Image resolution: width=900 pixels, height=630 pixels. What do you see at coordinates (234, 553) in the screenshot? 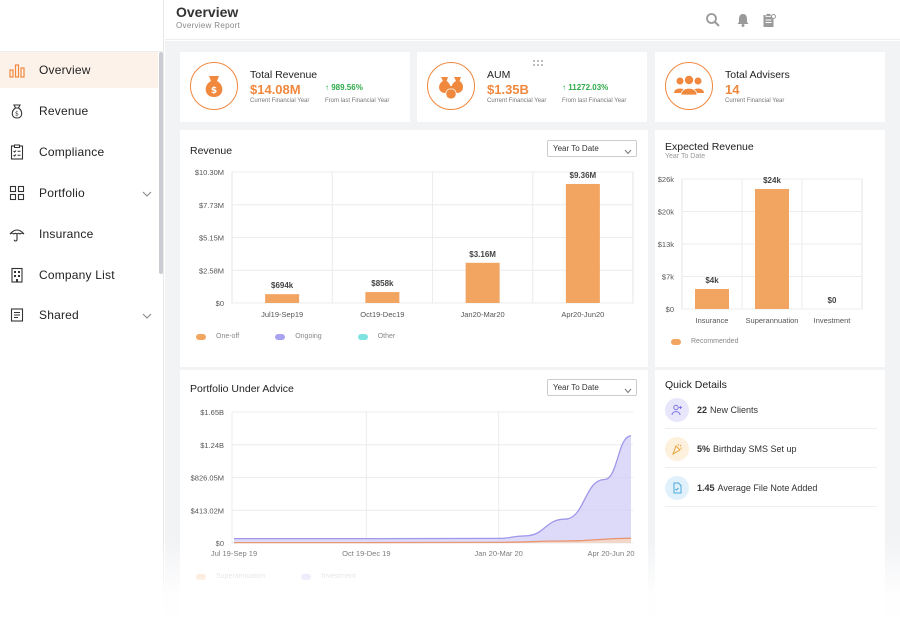
I see `x-tick-label: Jul 19-Sep 19` at bounding box center [234, 553].